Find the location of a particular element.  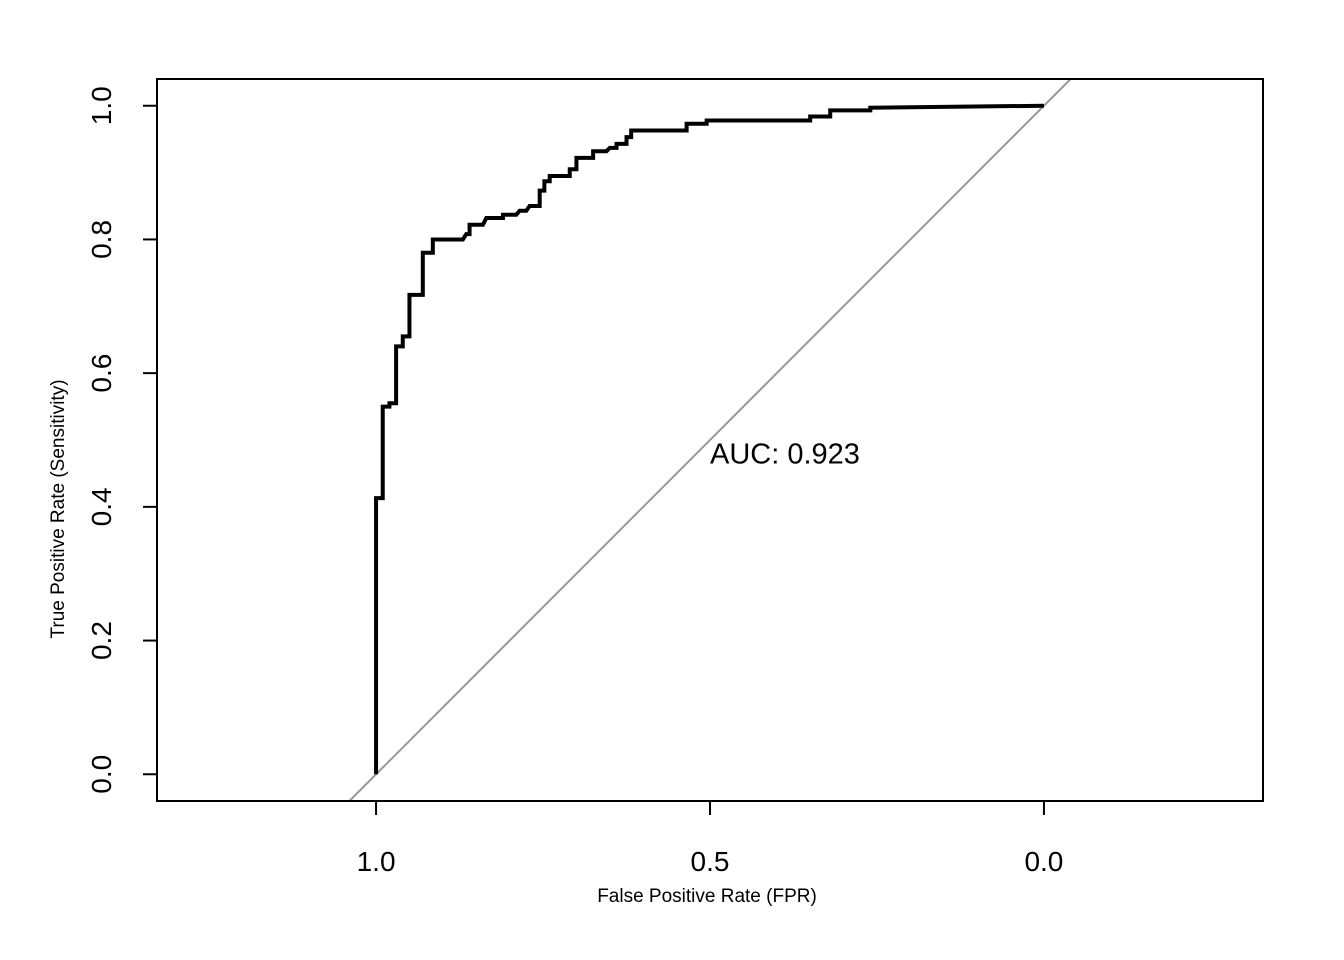

auc-annotation: AUC: 0.923 is located at coordinates (785, 454).